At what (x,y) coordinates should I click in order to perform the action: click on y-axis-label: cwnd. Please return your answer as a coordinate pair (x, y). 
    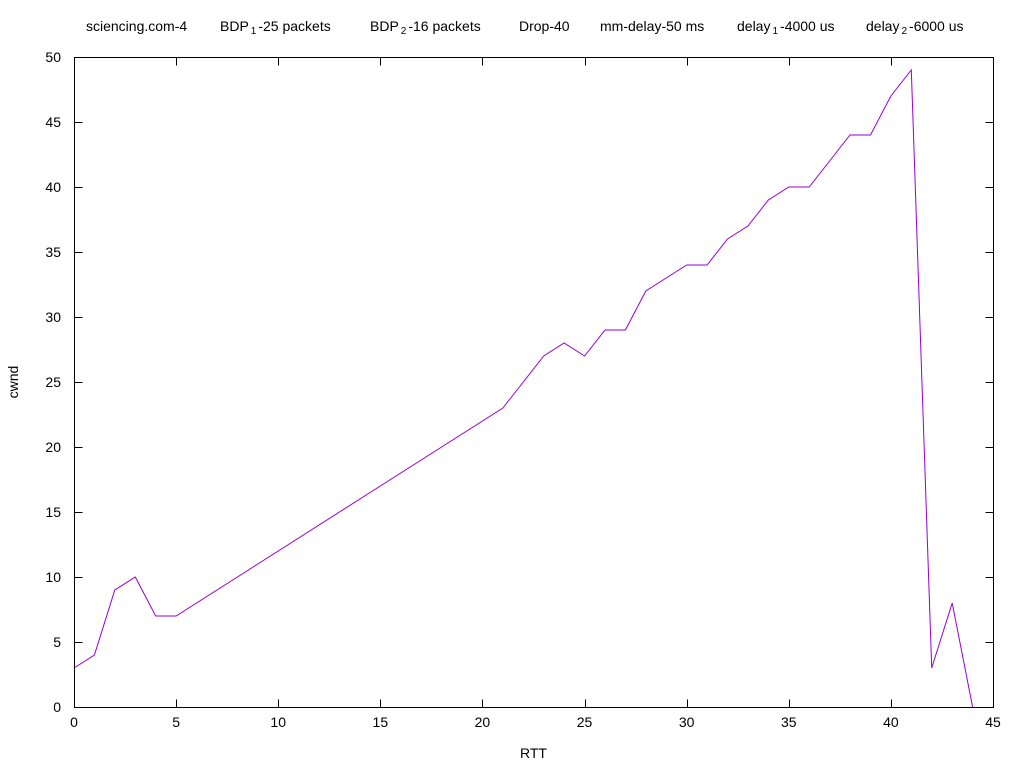
    Looking at the image, I should click on (13, 382).